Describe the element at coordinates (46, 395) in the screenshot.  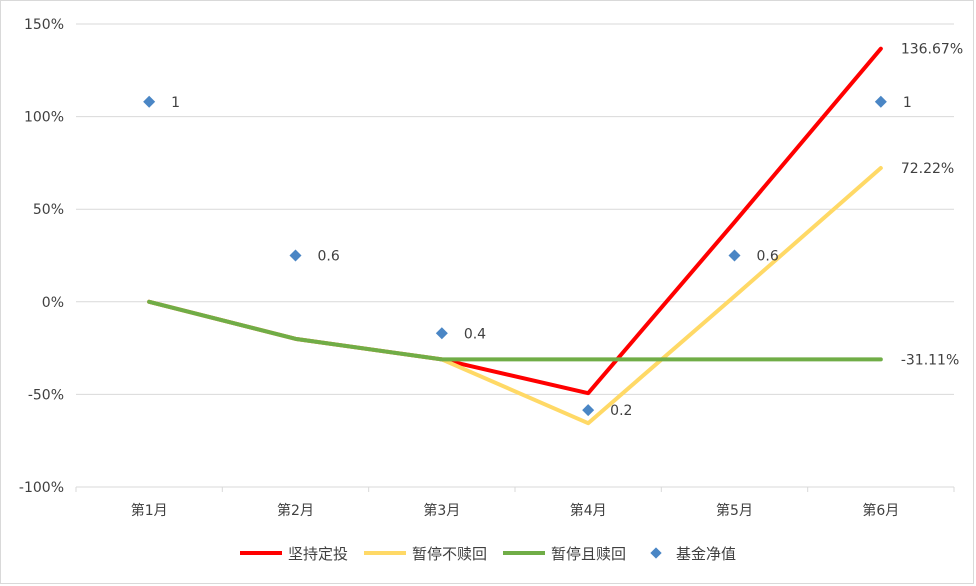
I see `y-tick-label: -50%` at that location.